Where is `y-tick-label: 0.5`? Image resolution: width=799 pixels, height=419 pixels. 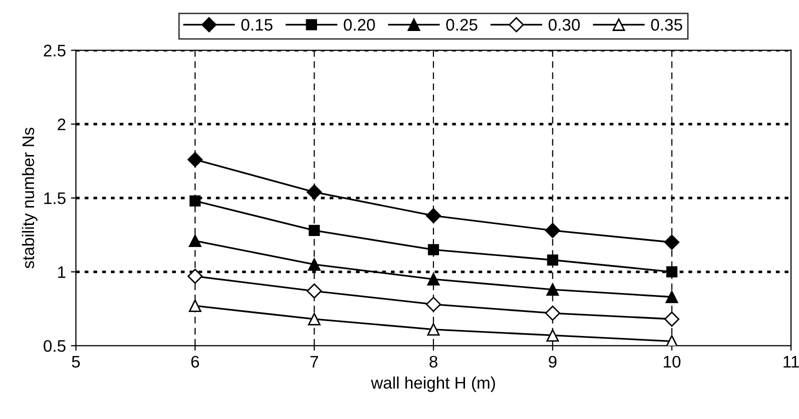
y-tick-label: 0.5 is located at coordinates (55, 346).